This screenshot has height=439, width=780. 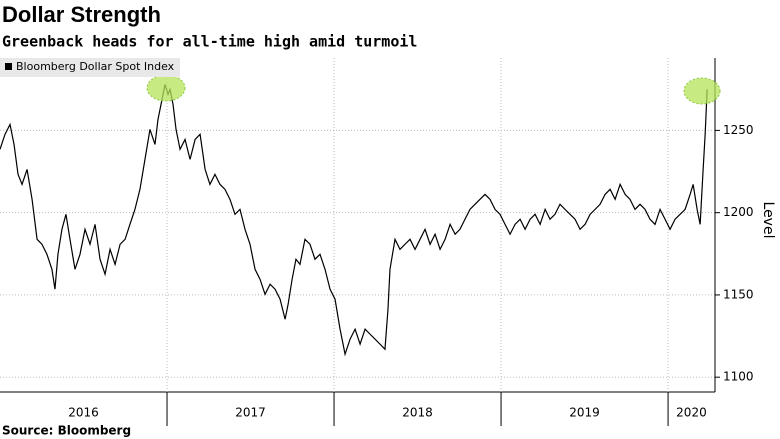 I want to click on source: Source: Bloomberg, so click(x=66, y=431).